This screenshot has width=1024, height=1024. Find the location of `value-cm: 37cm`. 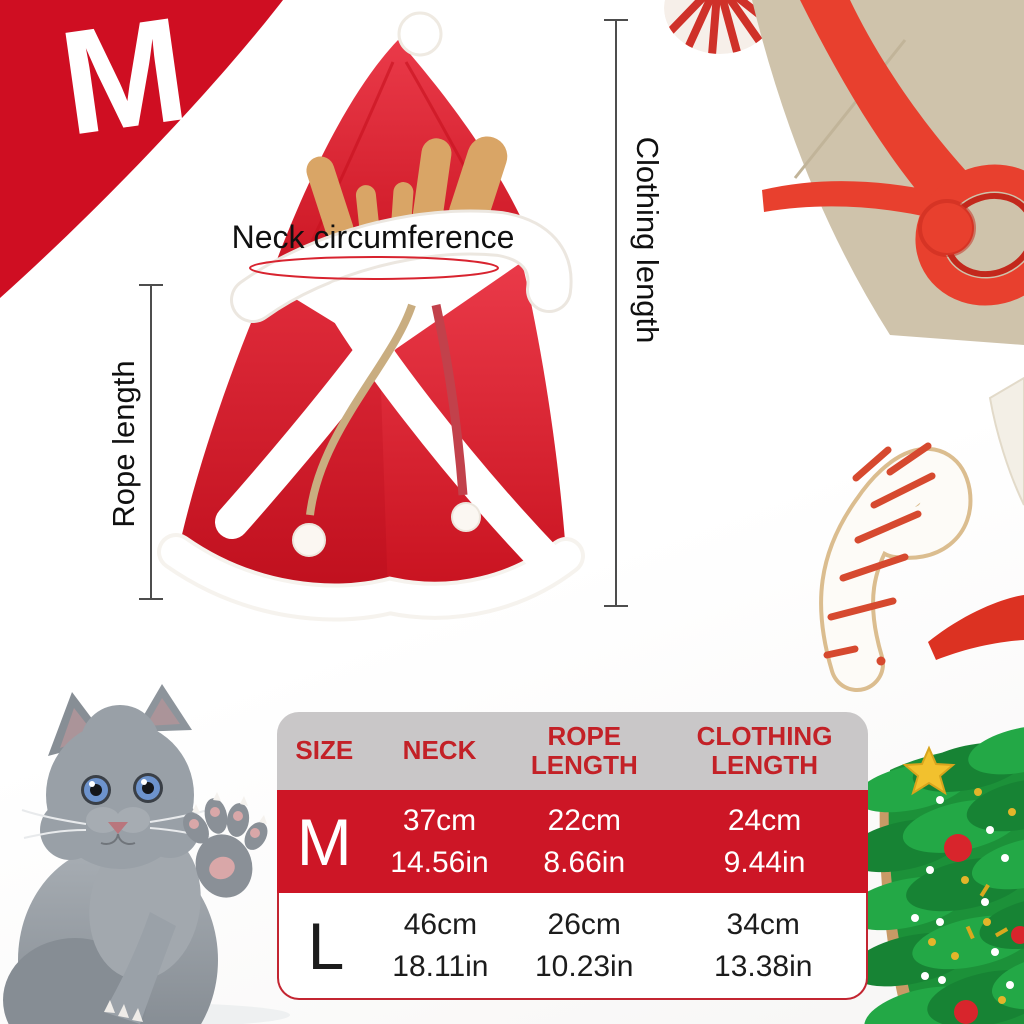

value-cm: 37cm is located at coordinates (439, 821).